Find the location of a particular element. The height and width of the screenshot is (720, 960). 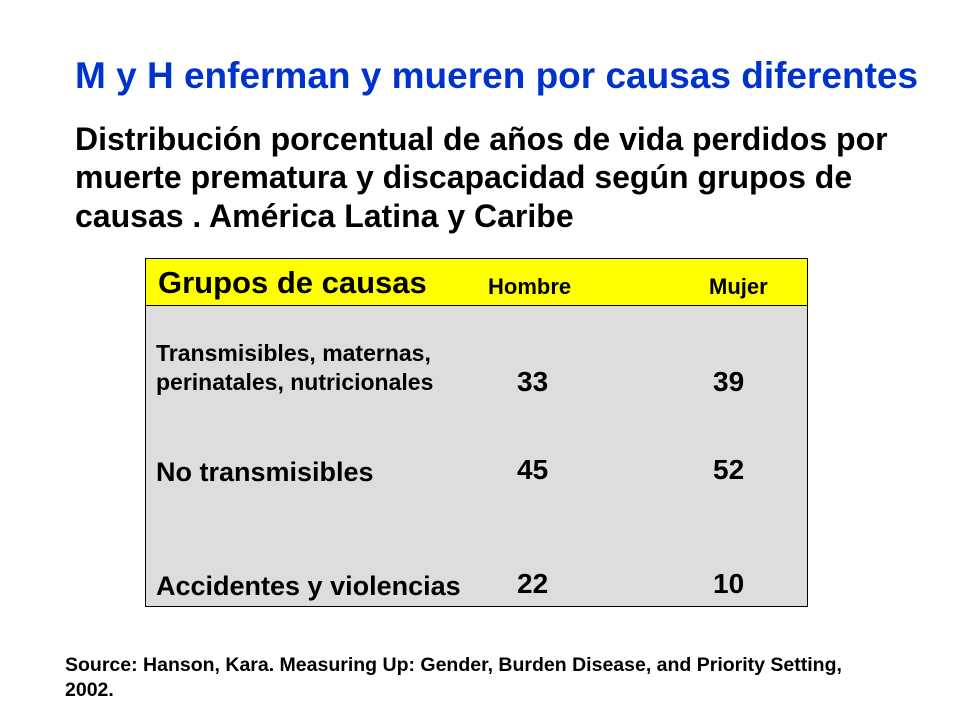

cause-label-line-2: perinatales, nutricionales is located at coordinates (295, 382).